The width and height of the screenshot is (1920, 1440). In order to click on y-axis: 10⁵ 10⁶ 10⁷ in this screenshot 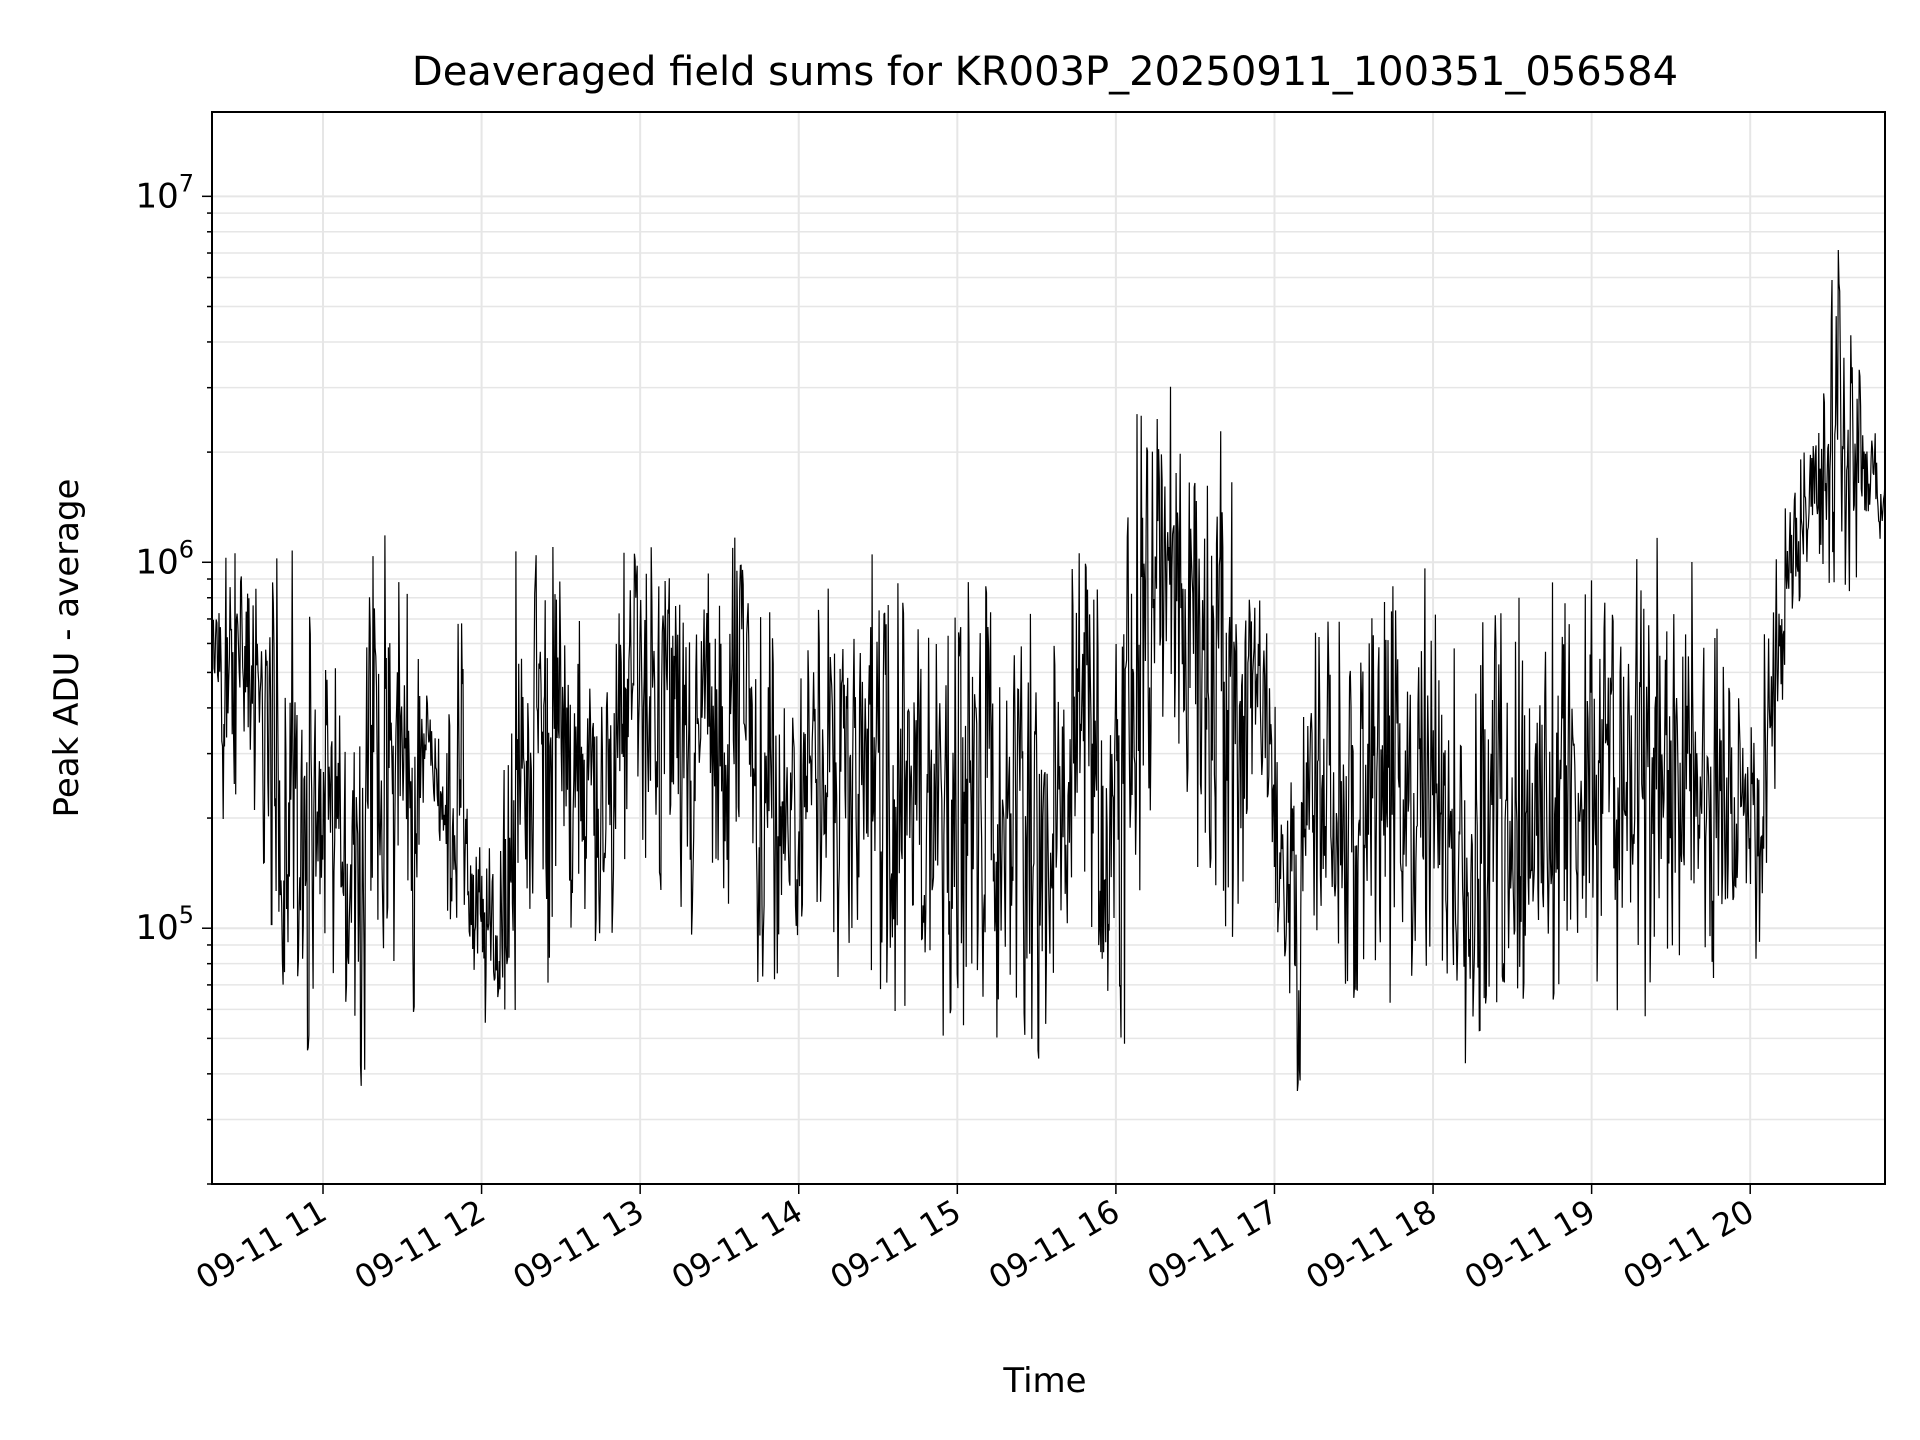, I will do `click(173, 677)`.